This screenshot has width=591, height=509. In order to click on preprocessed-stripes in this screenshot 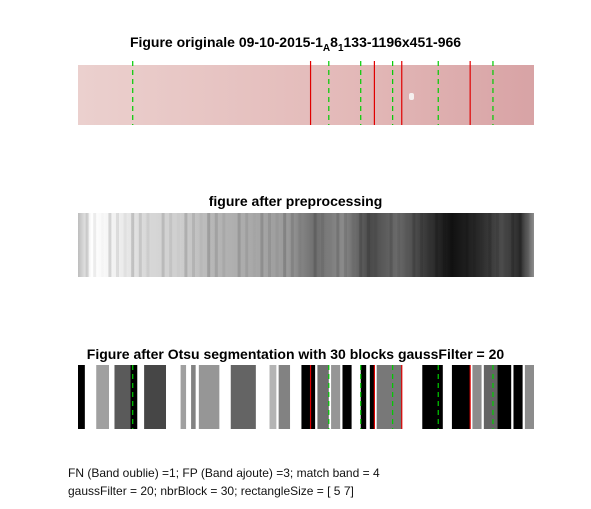, I will do `click(307, 245)`.